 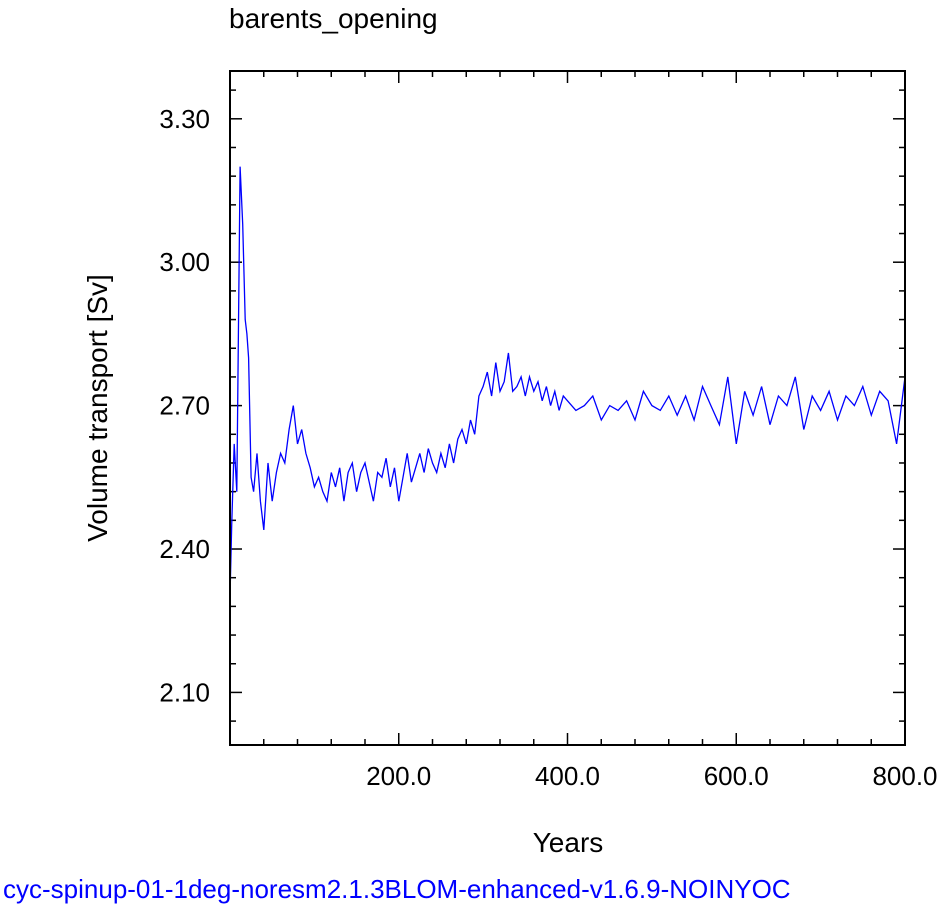 I want to click on x-tick-label: 600.0, so click(x=736, y=776).